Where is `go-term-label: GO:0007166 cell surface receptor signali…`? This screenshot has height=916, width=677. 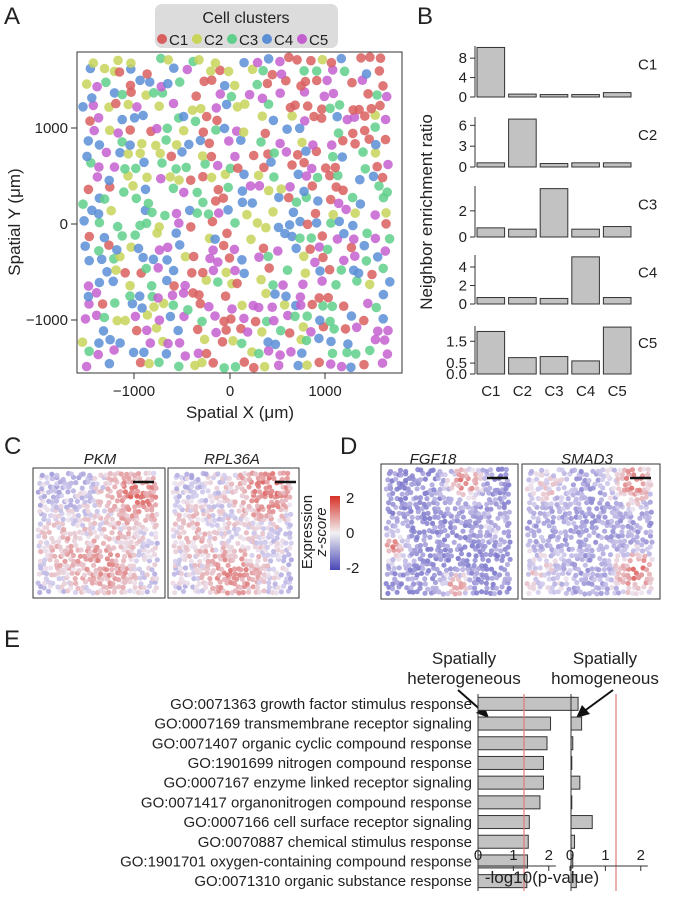
go-term-label: GO:0007166 cell surface receptor signali… is located at coordinates (327, 822).